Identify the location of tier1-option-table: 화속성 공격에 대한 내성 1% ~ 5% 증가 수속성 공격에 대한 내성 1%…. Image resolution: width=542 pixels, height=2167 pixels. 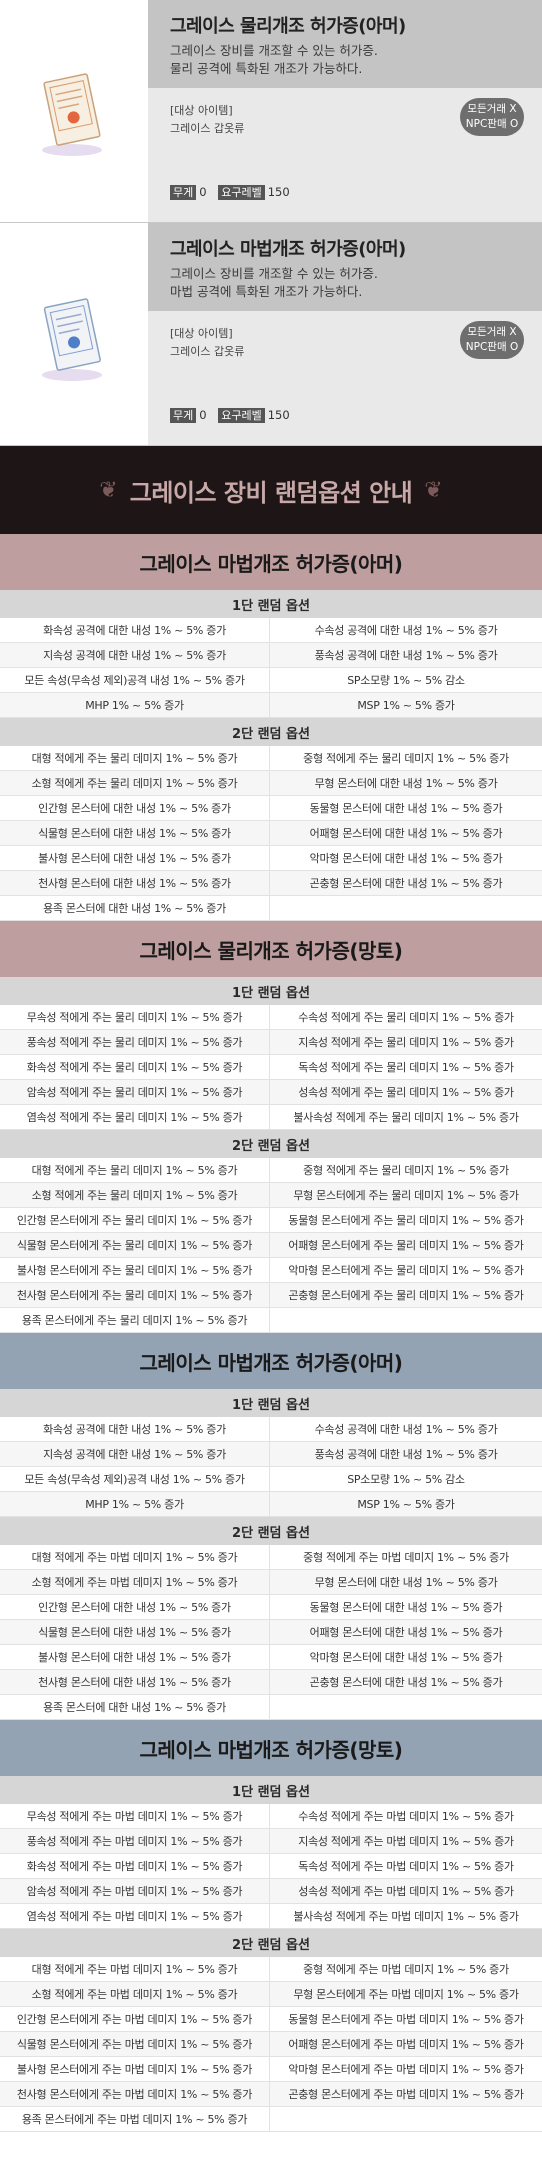
(271, 1467).